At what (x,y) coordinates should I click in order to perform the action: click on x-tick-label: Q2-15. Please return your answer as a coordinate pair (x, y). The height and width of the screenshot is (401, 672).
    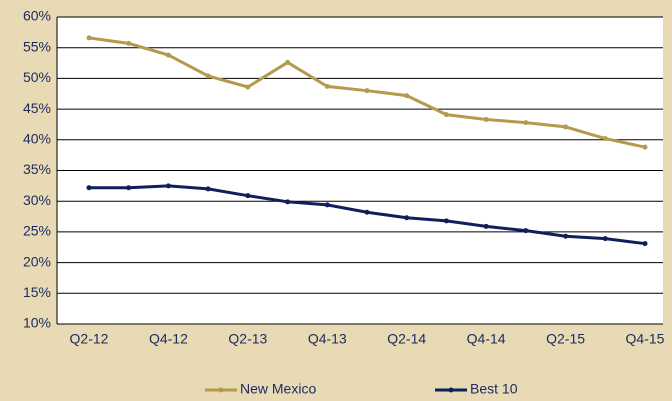
    Looking at the image, I should click on (565, 339).